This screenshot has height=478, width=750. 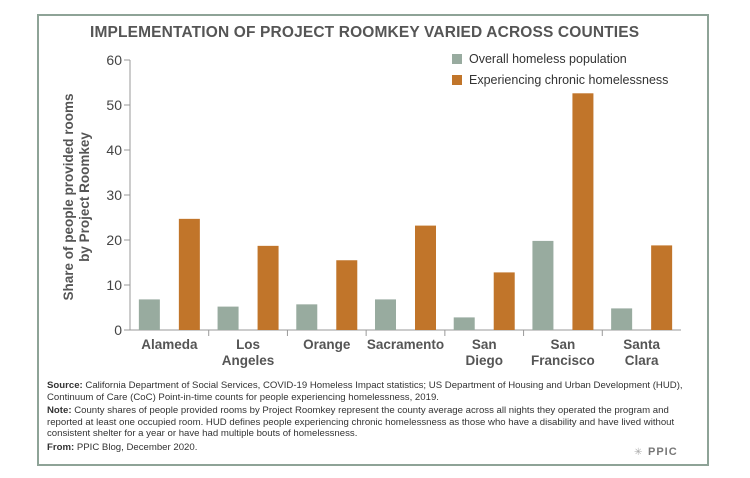 I want to click on x-category-label: Orange, so click(x=327, y=344).